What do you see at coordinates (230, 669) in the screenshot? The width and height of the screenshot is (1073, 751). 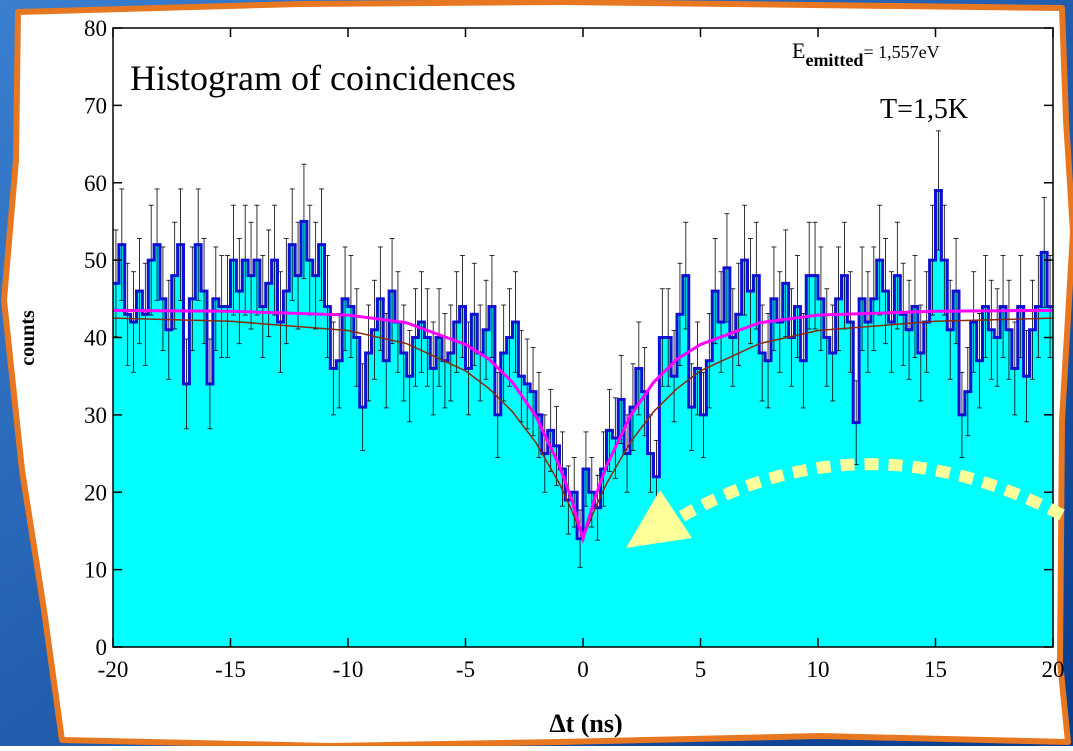 I see `x-tick-label: -15` at bounding box center [230, 669].